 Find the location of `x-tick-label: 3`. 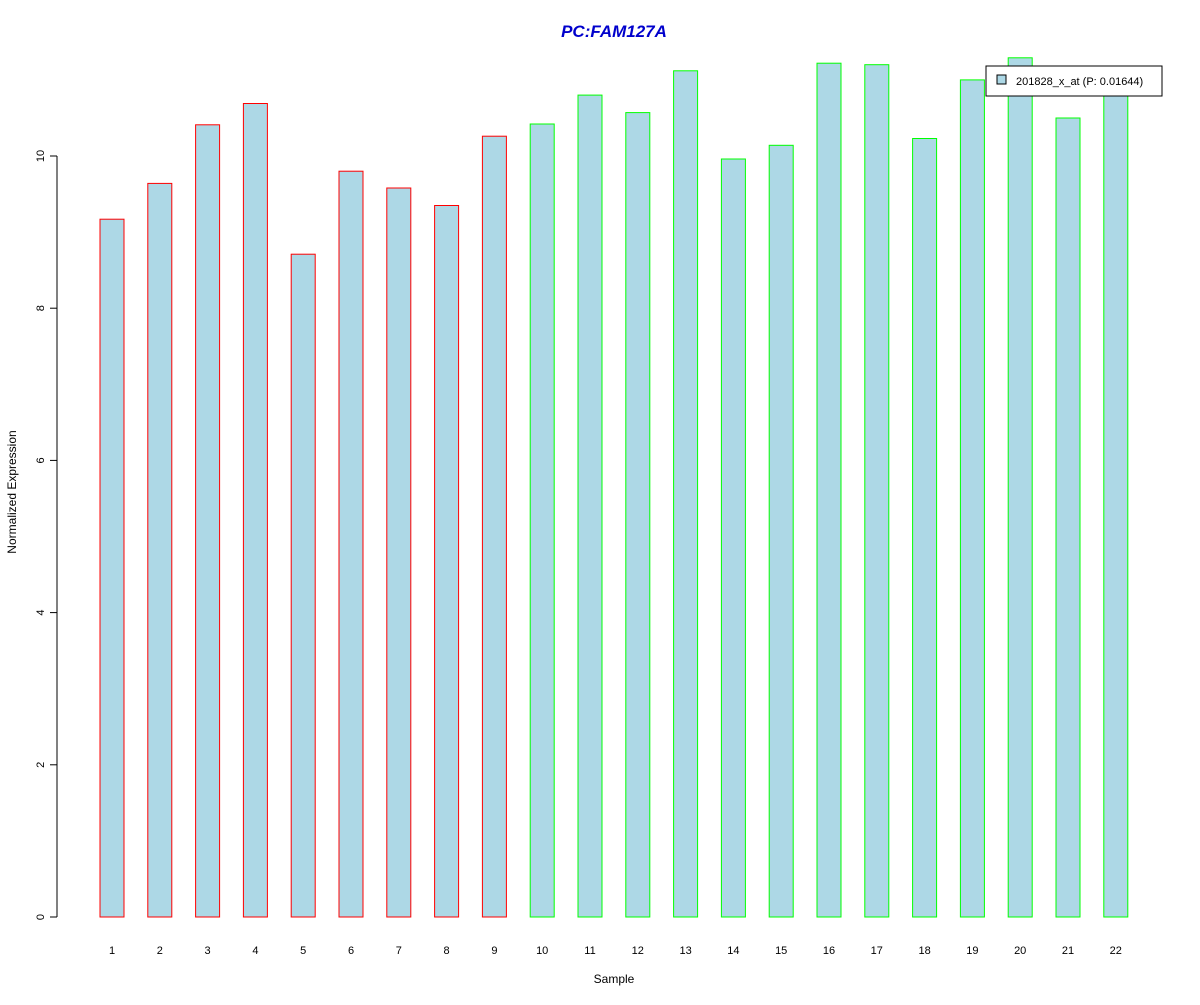

x-tick-label: 3 is located at coordinates (208, 951).